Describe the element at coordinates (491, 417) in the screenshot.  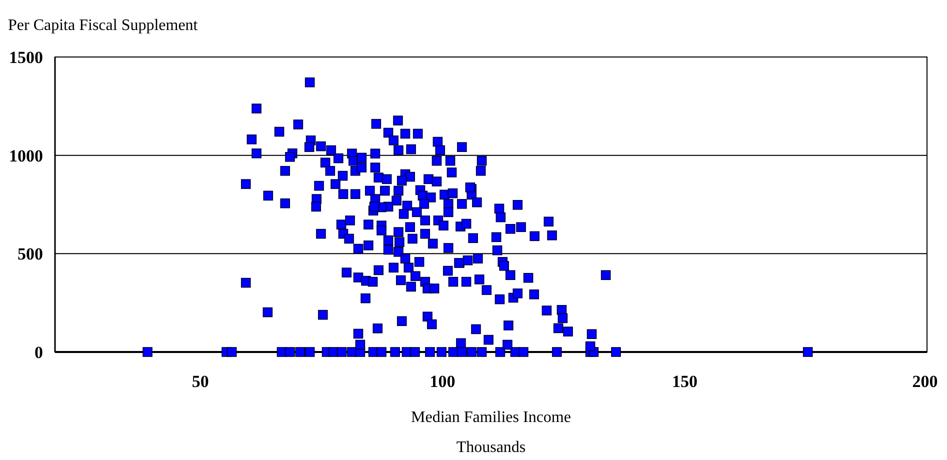
I see `x-axis-title: Median Families Income` at that location.